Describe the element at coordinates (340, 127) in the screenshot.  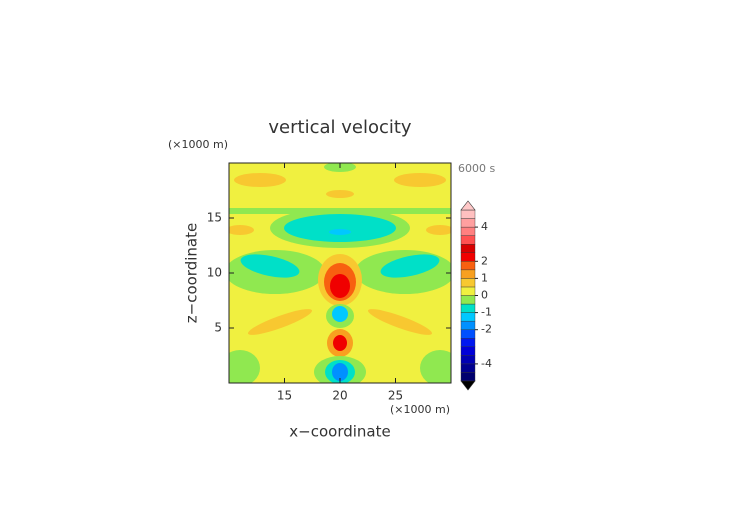
I see `chart-title: vertical velocity` at that location.